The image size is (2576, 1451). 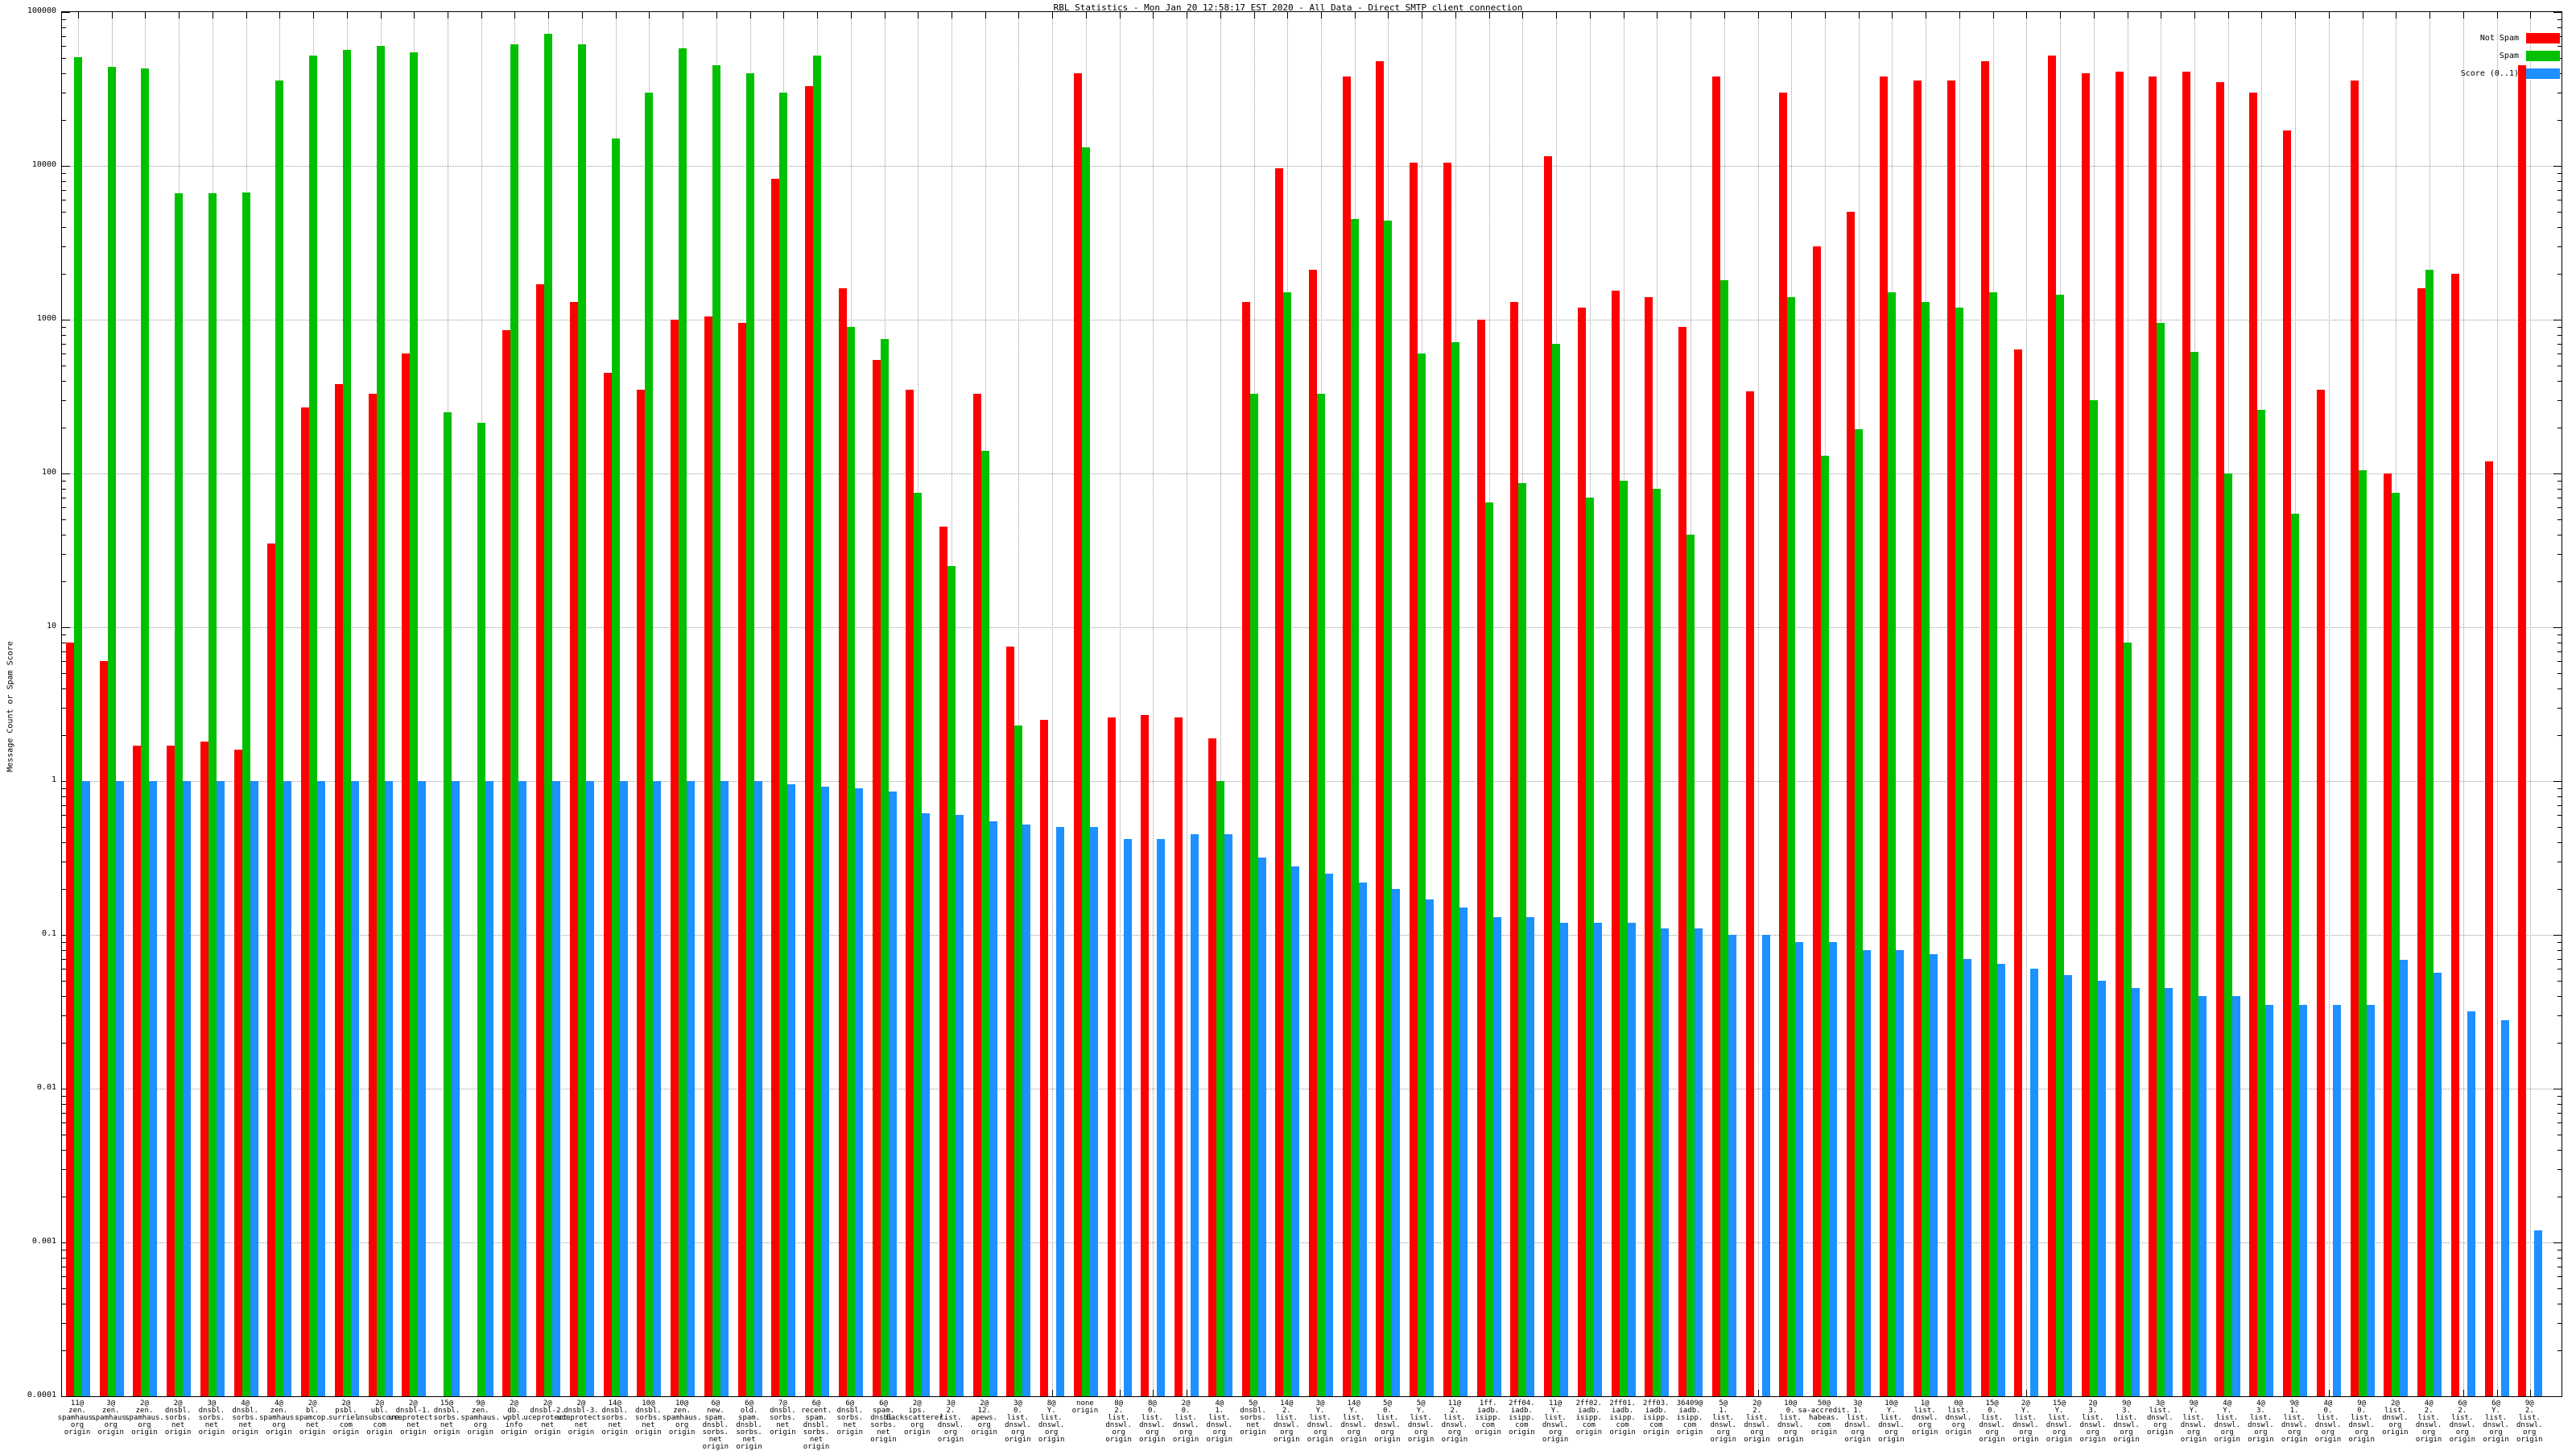 What do you see at coordinates (413, 1418) in the screenshot?
I see `x-tick-label: 2@ dnsbl-1. uceprotect. net origin` at bounding box center [413, 1418].